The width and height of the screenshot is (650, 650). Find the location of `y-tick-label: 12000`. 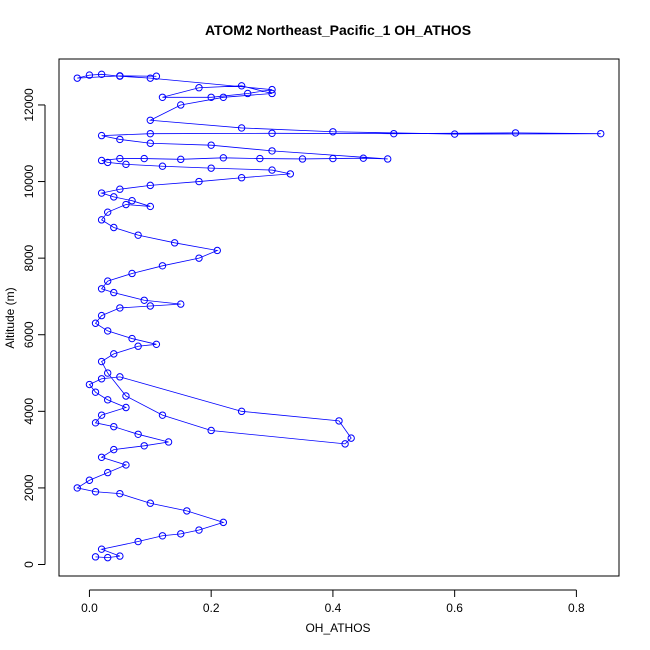

y-tick-label: 12000 is located at coordinates (29, 105).